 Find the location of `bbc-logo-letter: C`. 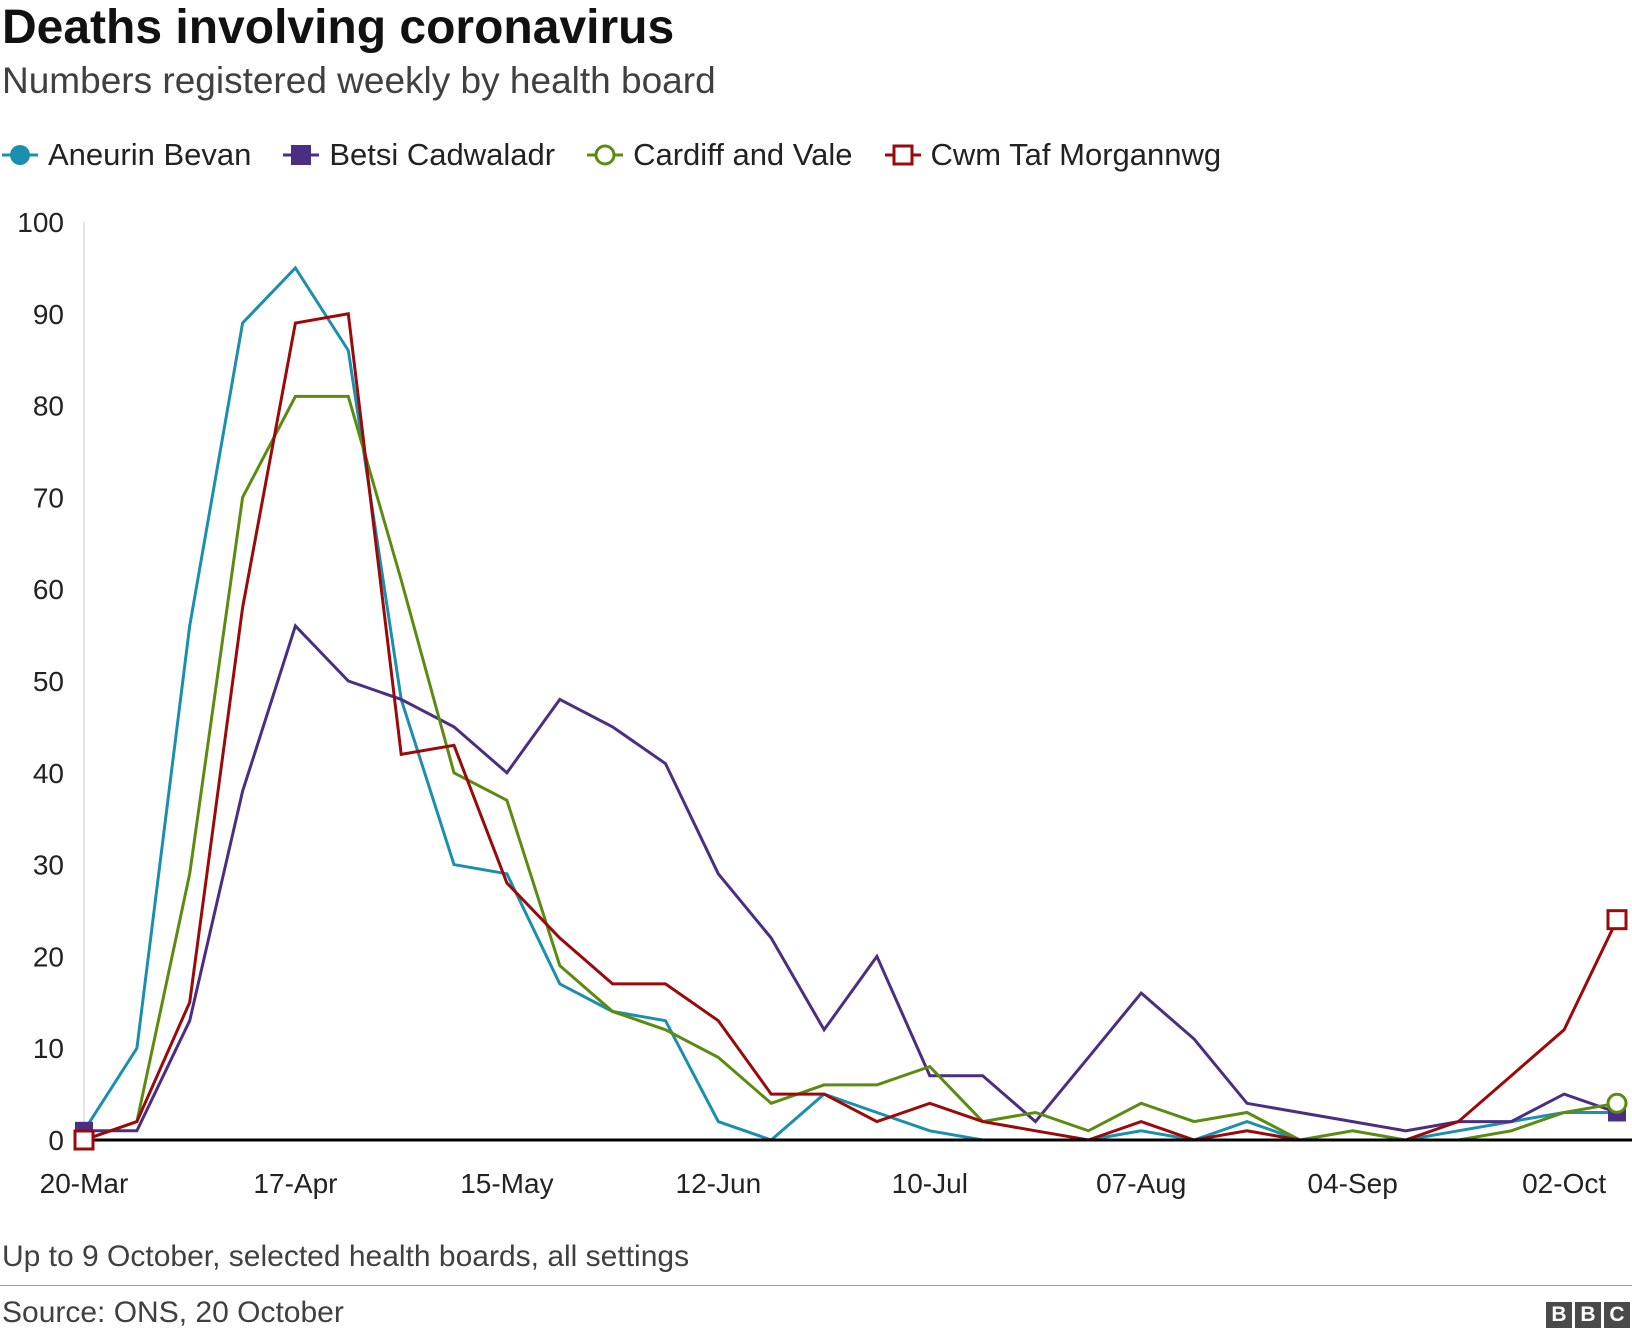

bbc-logo-letter: C is located at coordinates (1617, 1315).